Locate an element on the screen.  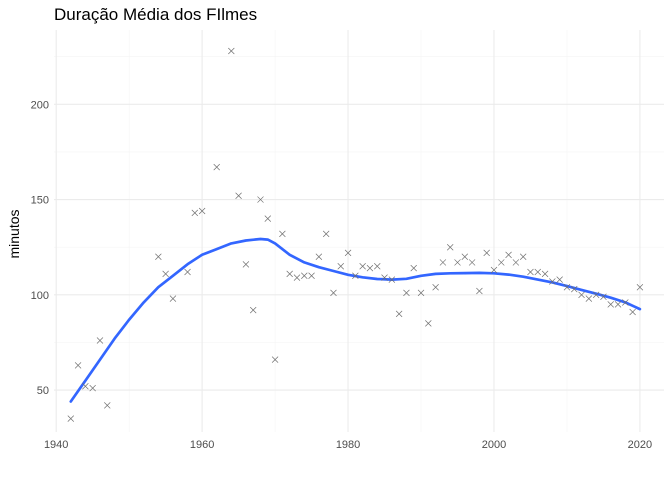
x-tick-label: 2000 is located at coordinates (494, 445).